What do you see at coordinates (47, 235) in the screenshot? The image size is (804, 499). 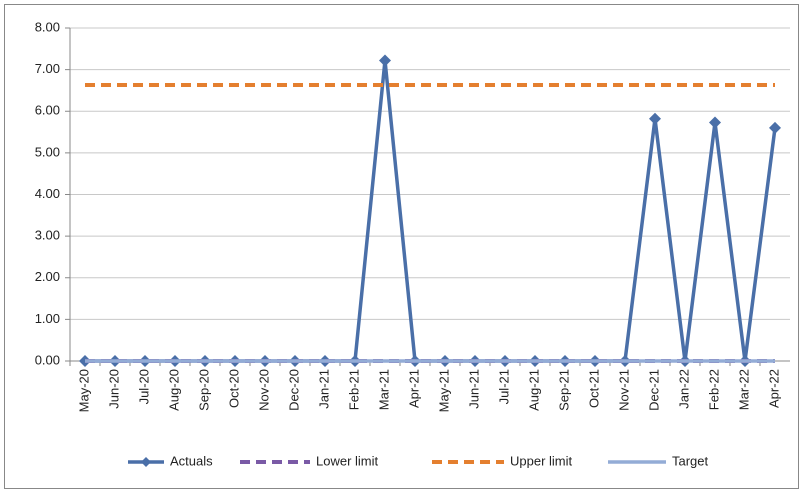 I see `y-tick-label: 3.00` at bounding box center [47, 235].